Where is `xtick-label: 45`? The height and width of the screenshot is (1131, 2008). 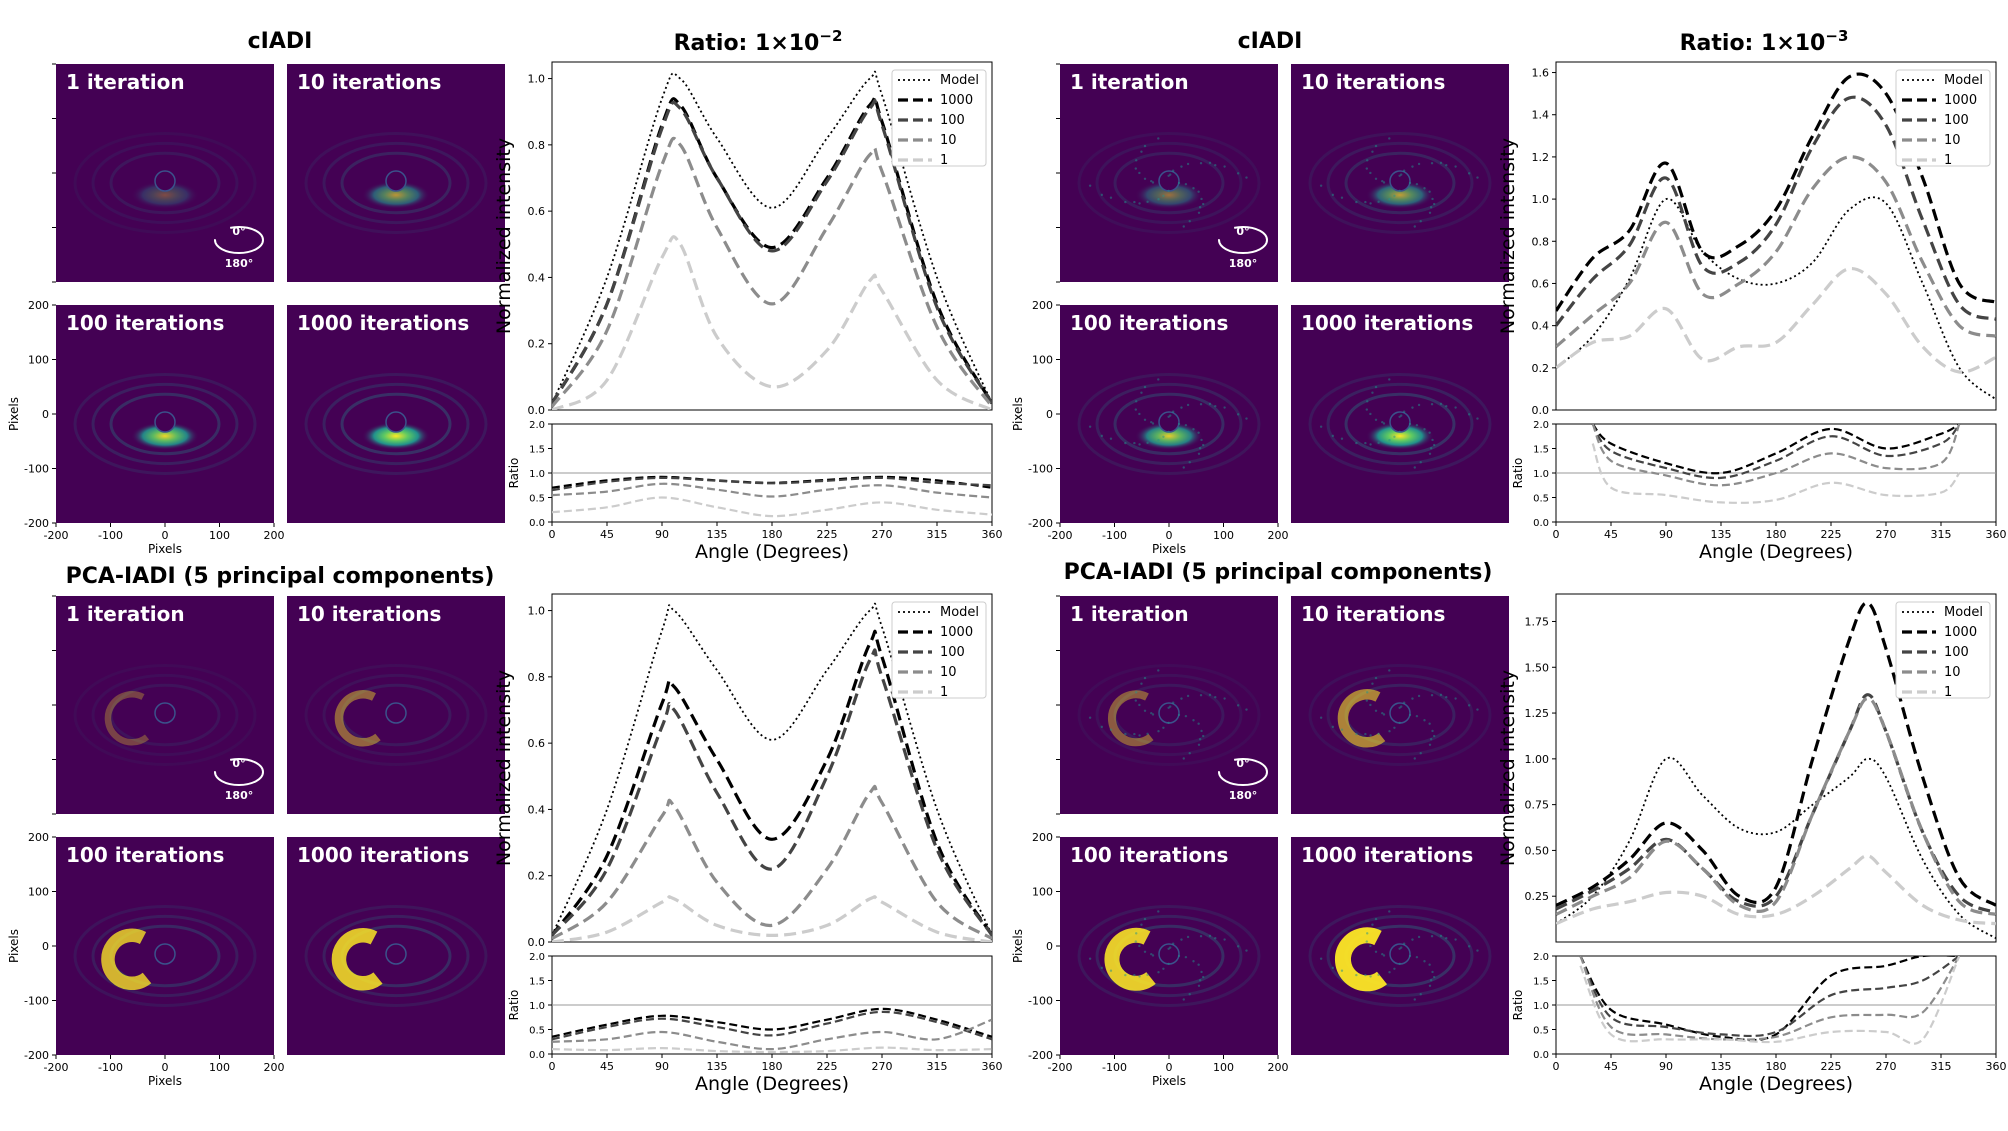
xtick-label: 45 is located at coordinates (607, 534).